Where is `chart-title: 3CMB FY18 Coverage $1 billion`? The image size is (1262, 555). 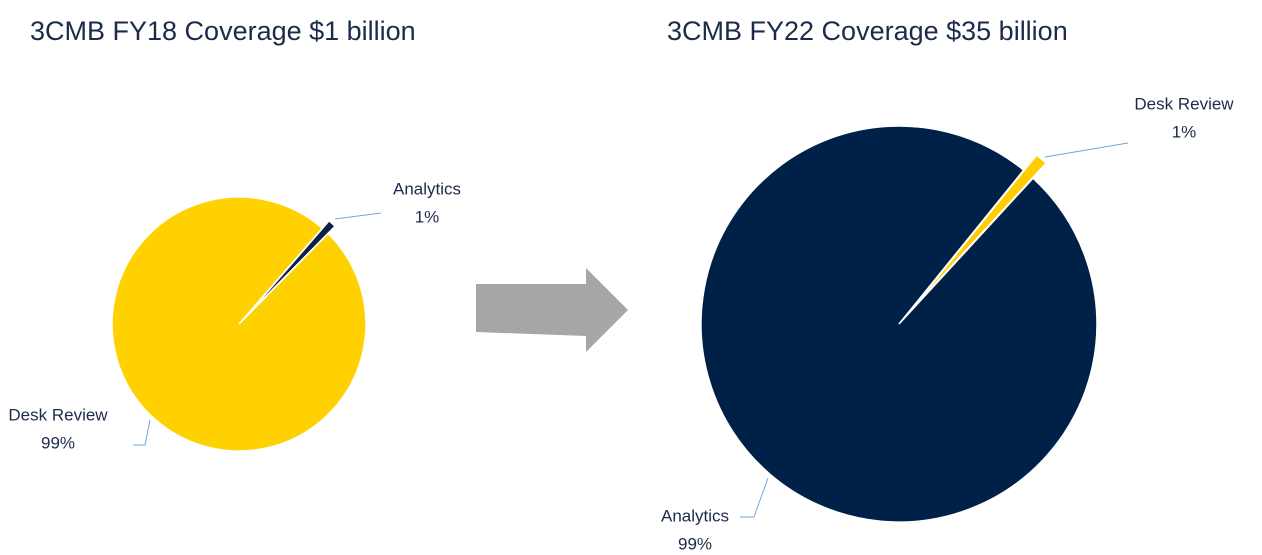 chart-title: 3CMB FY18 Coverage $1 billion is located at coordinates (223, 31).